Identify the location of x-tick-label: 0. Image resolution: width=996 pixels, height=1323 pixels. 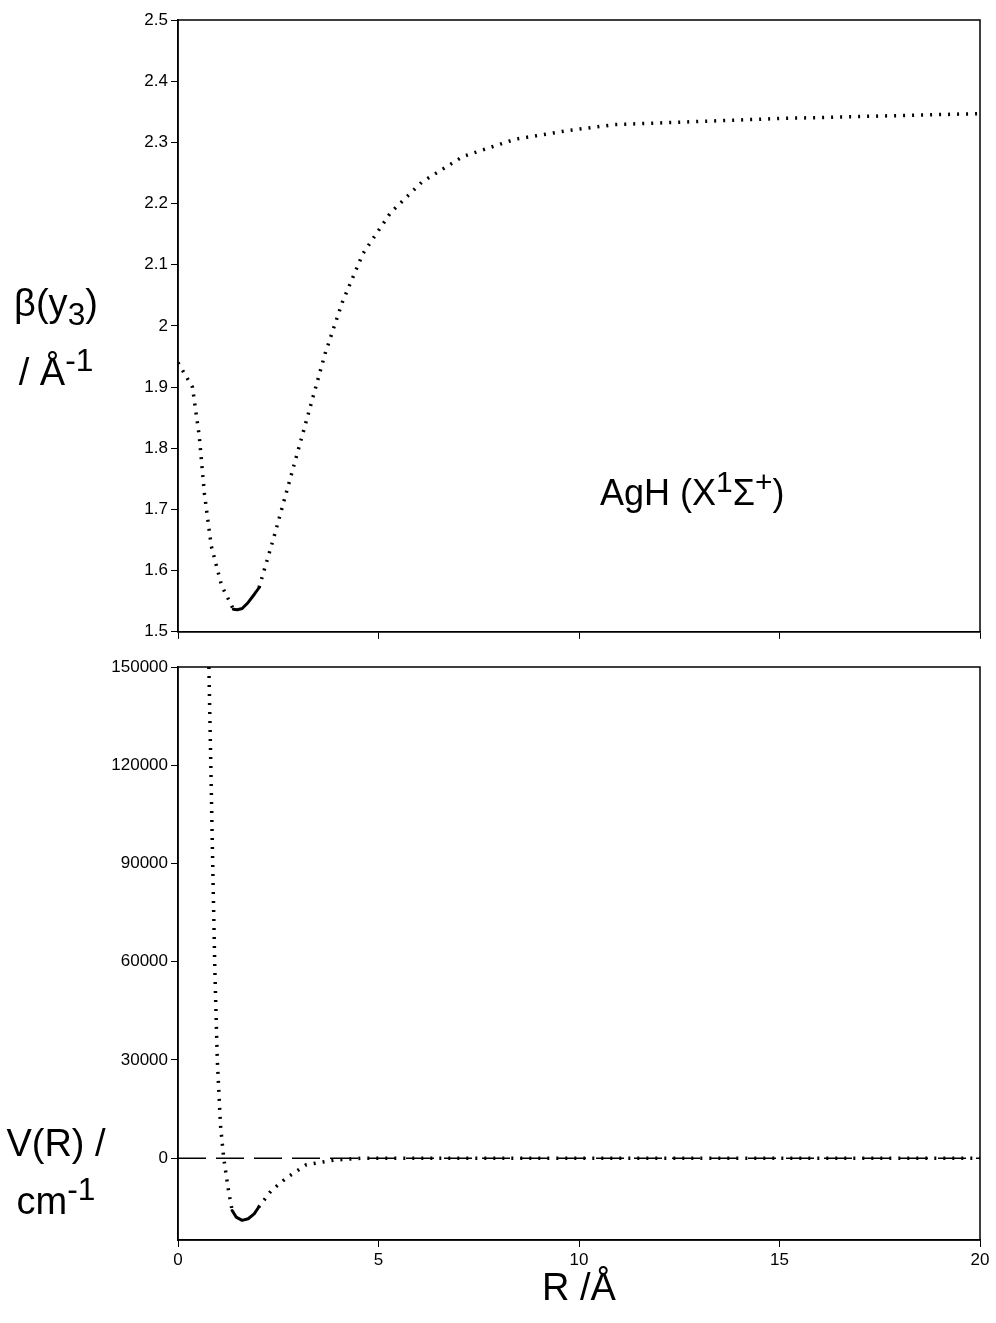
(178, 1259).